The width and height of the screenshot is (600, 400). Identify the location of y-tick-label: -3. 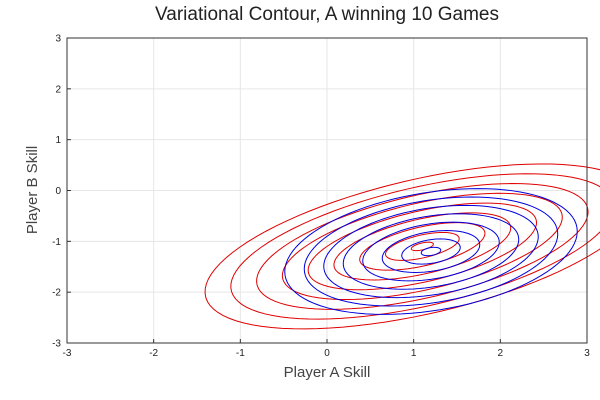
(56, 344).